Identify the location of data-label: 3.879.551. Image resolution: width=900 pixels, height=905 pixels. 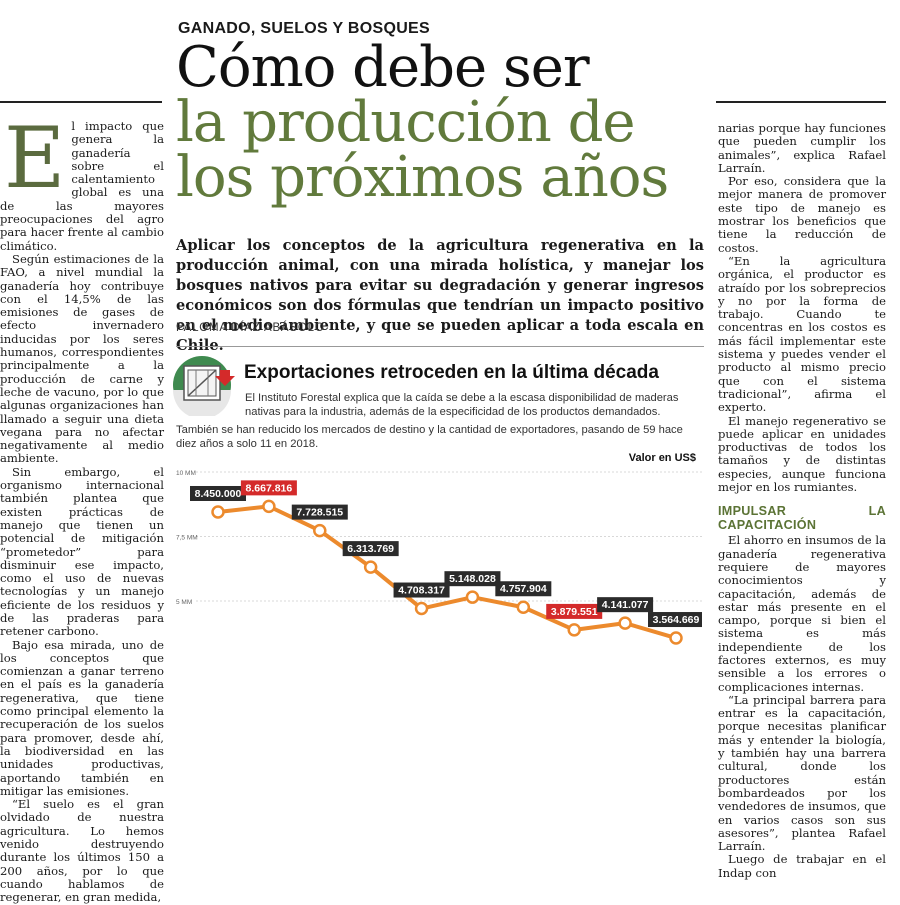
(574, 612).